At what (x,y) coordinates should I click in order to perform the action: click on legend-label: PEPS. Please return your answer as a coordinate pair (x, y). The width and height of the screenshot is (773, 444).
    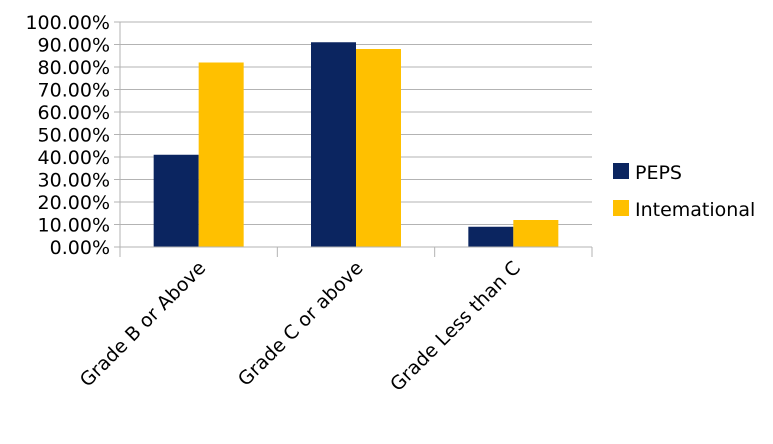
    Looking at the image, I should click on (658, 173).